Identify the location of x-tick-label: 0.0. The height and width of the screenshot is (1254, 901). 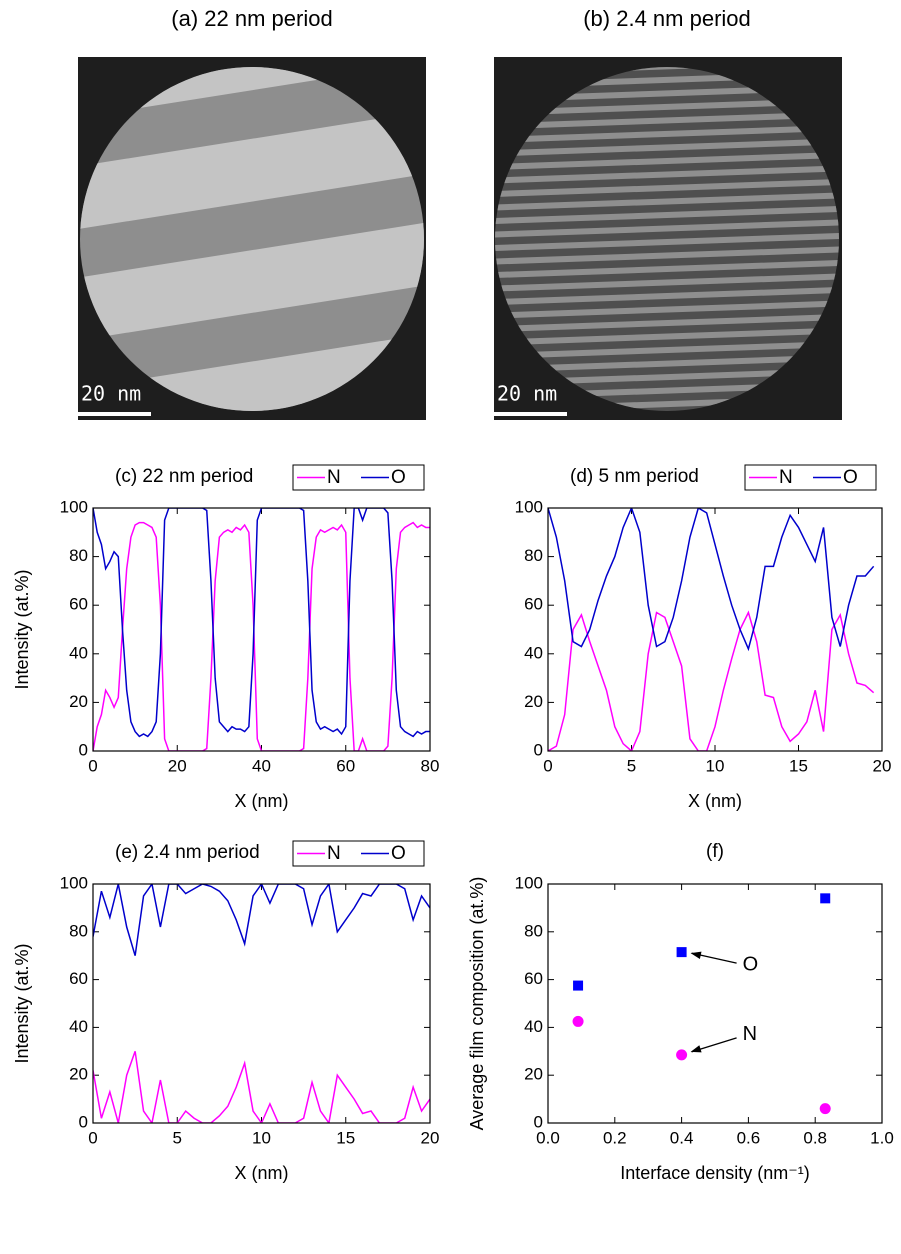
(548, 1137).